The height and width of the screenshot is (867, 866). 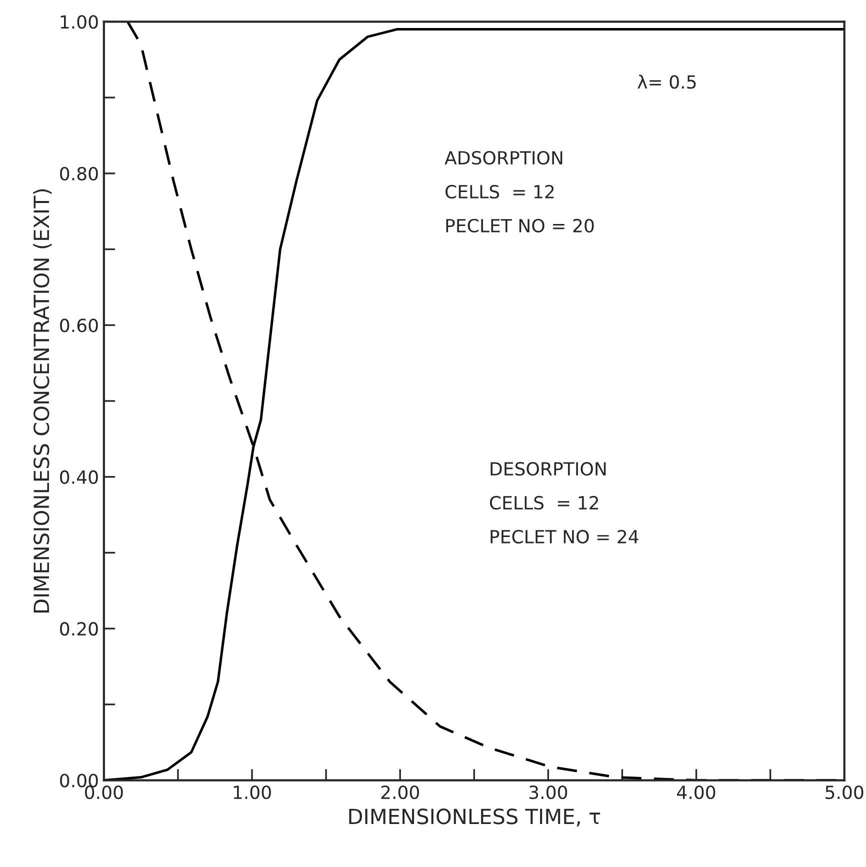 I want to click on annotation: DESORPTION CELLS = 12 PECLET NO = 24, so click(x=564, y=503).